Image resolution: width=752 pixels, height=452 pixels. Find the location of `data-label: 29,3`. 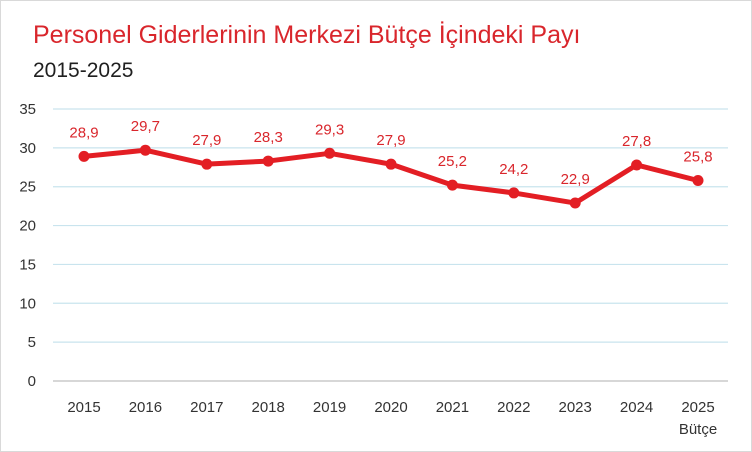

data-label: 29,3 is located at coordinates (329, 129).